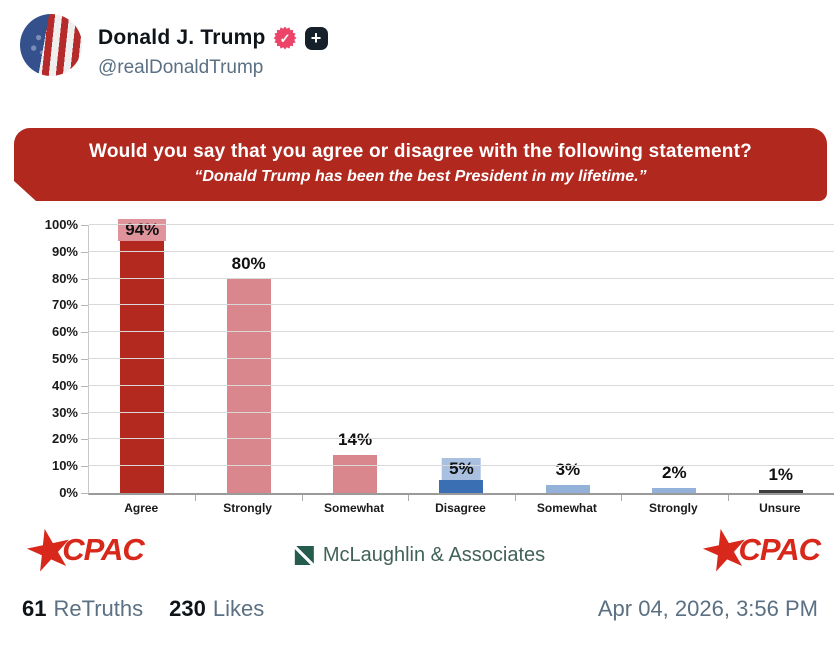 This screenshot has width=840, height=657. I want to click on retruths-count: 61 ReTruths, so click(83, 608).